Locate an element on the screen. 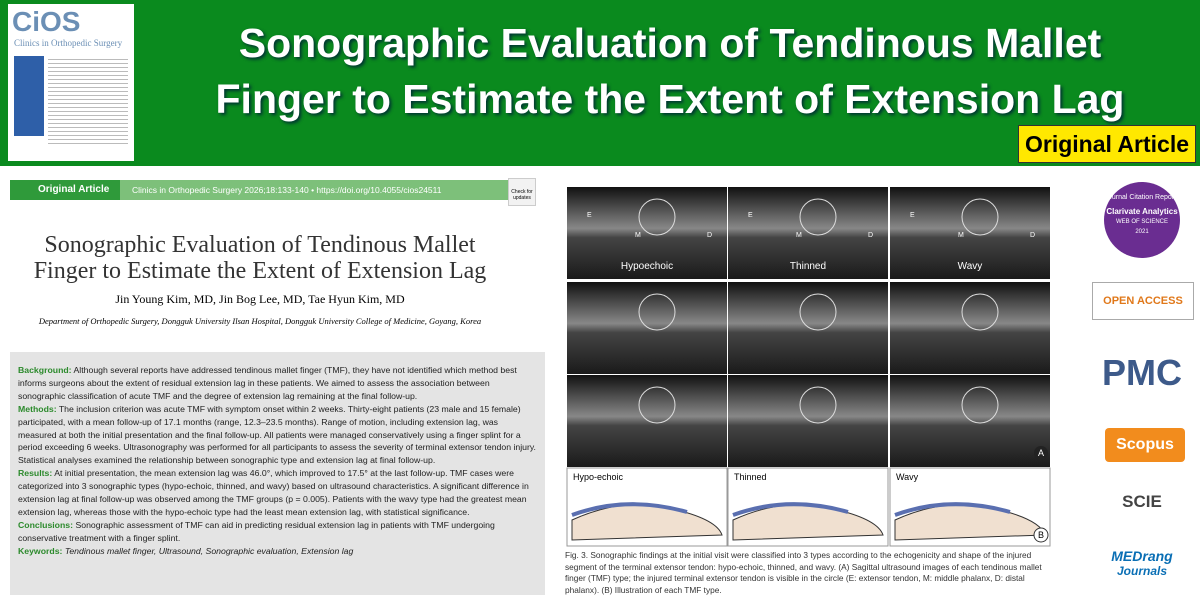 The height and width of the screenshot is (600, 1200). panel-letter: A is located at coordinates (1041, 453).